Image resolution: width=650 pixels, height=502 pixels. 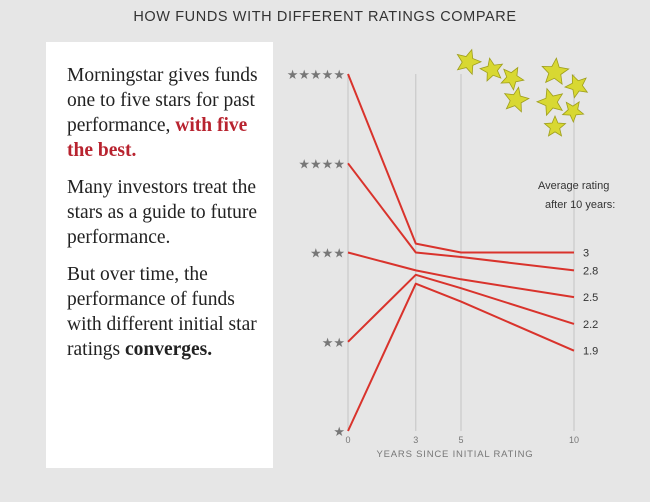 I want to click on x-tick-label: 3, so click(x=415, y=440).